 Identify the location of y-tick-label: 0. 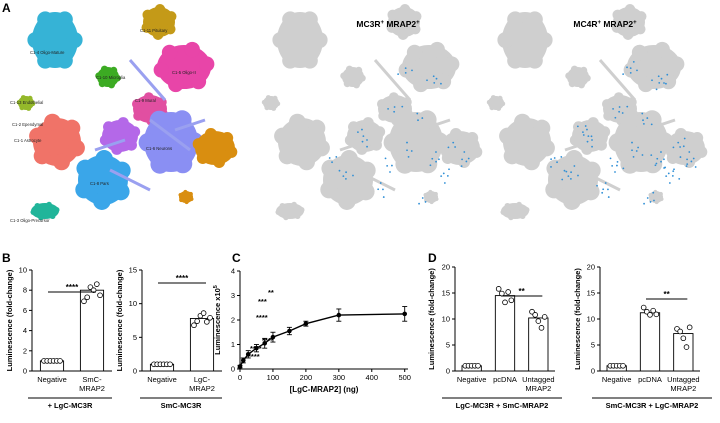
(448, 371).